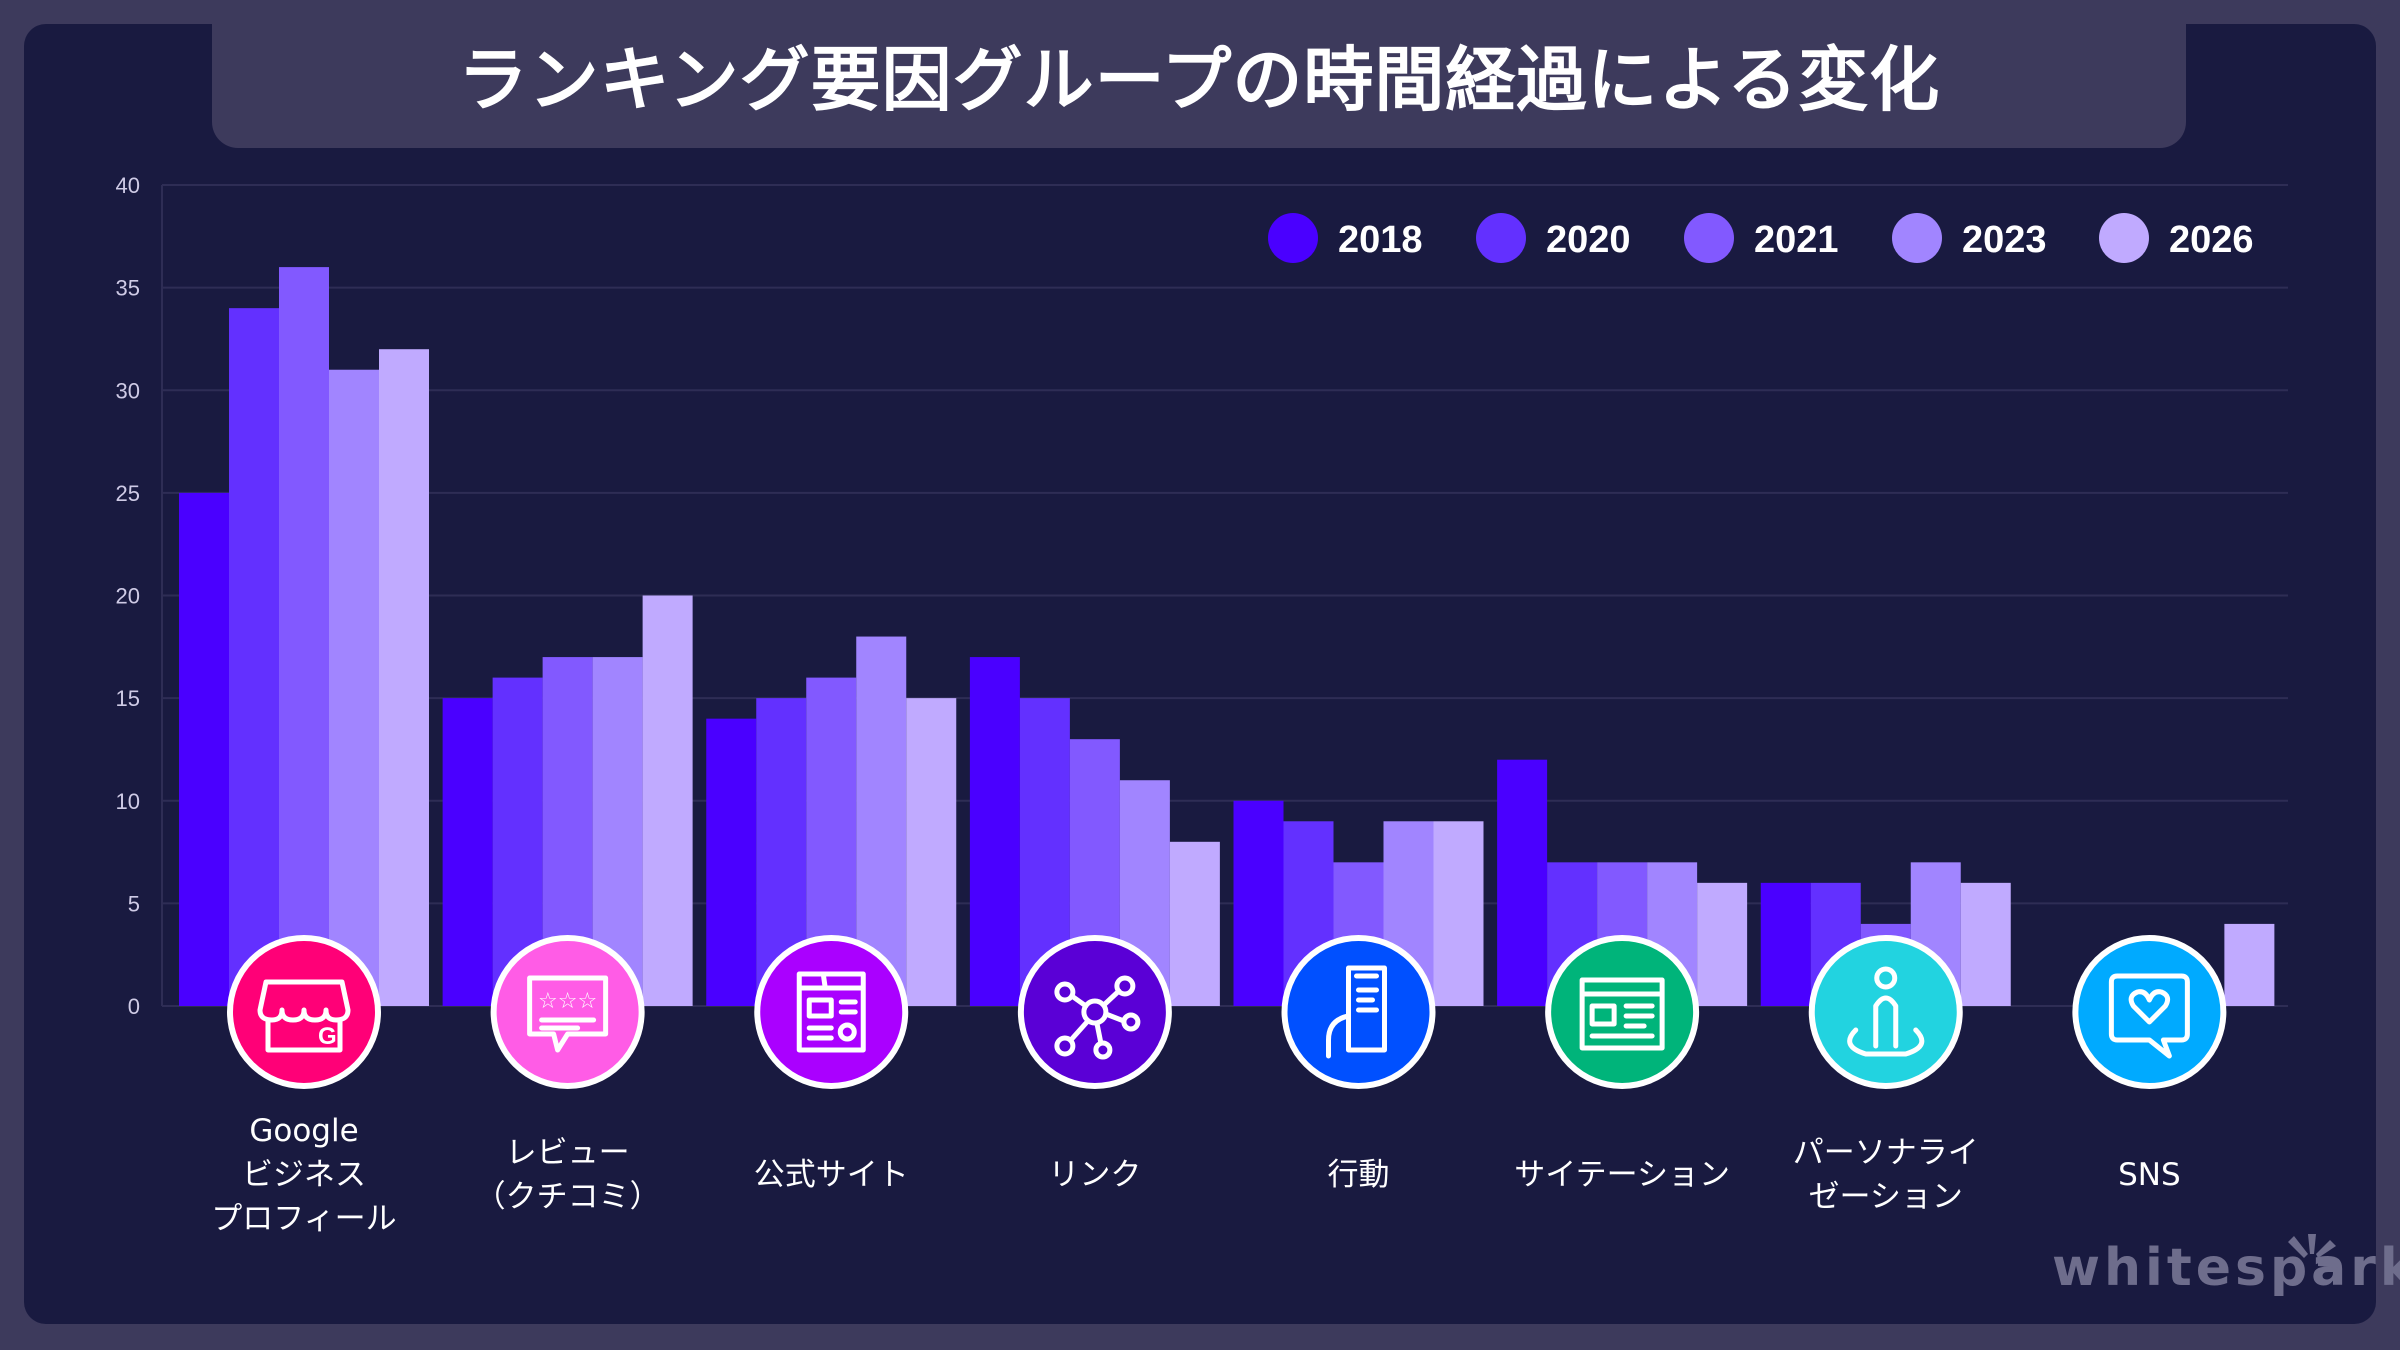 The height and width of the screenshot is (1350, 2400). I want to click on link-network-icon, so click(1094, 1012).